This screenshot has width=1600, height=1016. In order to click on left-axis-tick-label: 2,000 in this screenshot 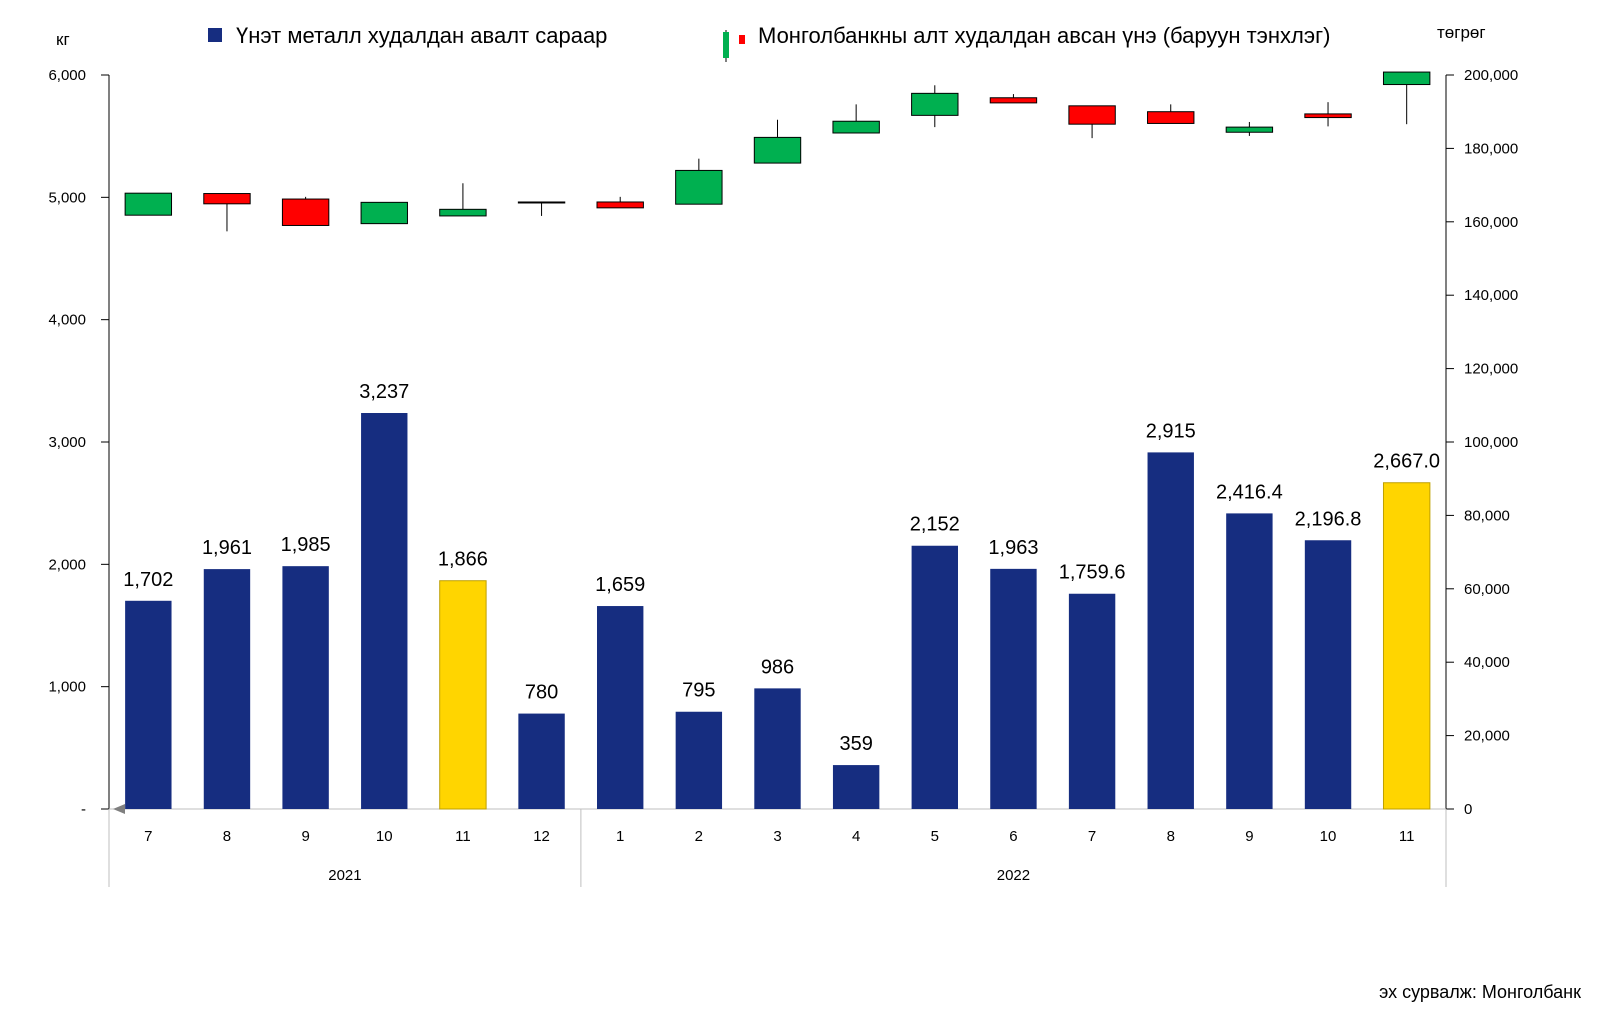, I will do `click(67, 564)`.